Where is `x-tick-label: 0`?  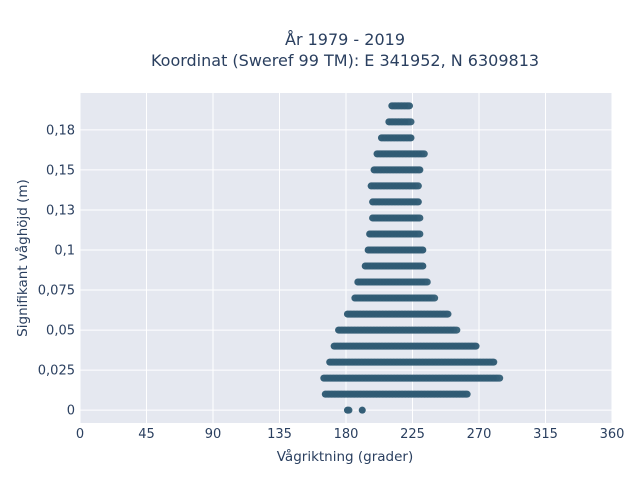 x-tick-label: 0 is located at coordinates (80, 434).